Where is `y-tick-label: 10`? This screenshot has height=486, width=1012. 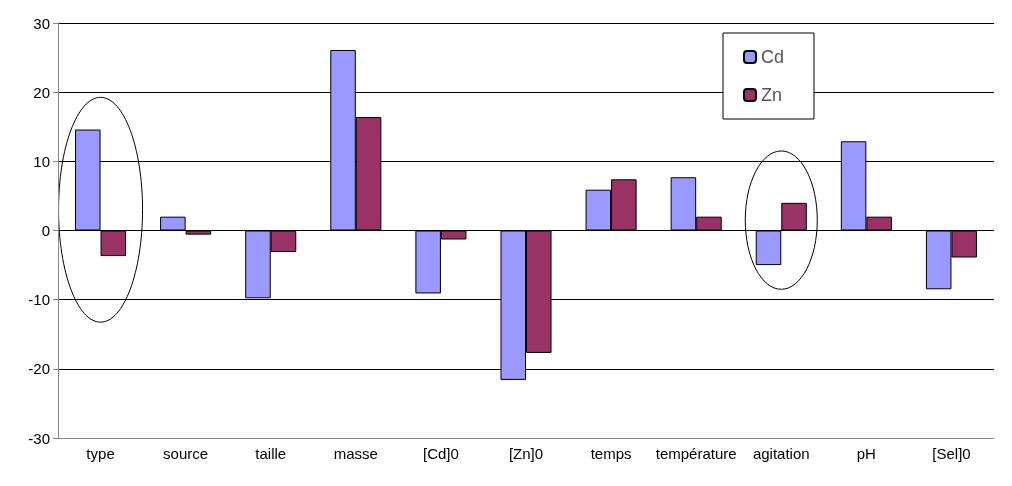 y-tick-label: 10 is located at coordinates (41, 161).